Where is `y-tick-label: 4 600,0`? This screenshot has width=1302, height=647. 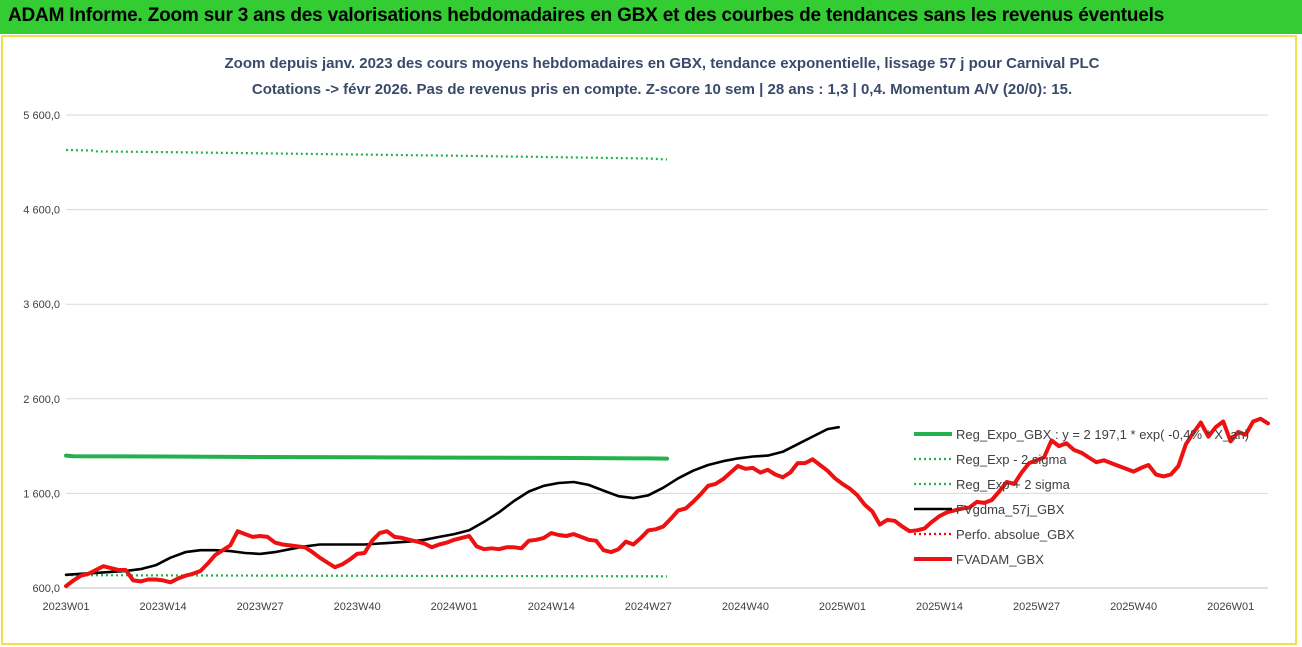 y-tick-label: 4 600,0 is located at coordinates (41, 211).